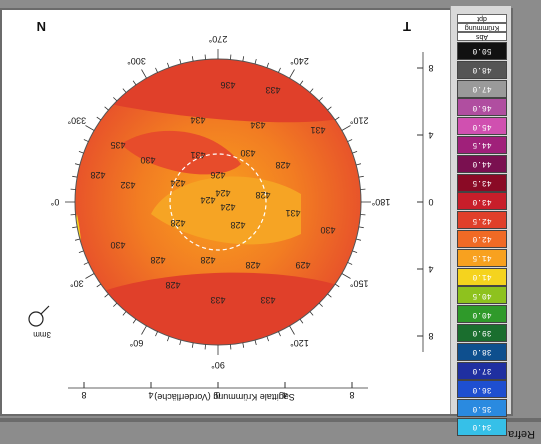 Image resolution: width=541 pixels, height=444 pixels. Describe the element at coordinates (36, 319) in the screenshot. I see `scale-icon` at that location.